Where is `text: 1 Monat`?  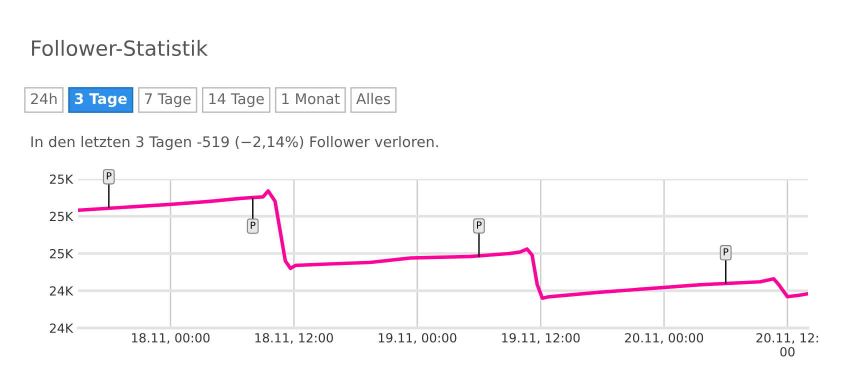
text: 1 Monat is located at coordinates (311, 98).